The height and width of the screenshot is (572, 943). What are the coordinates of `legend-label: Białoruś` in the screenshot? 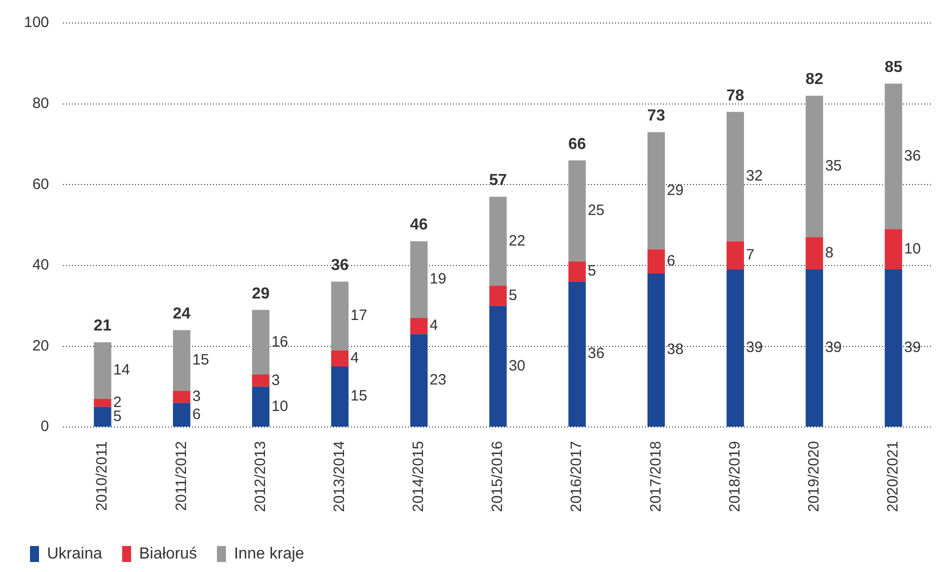 It's located at (168, 553).